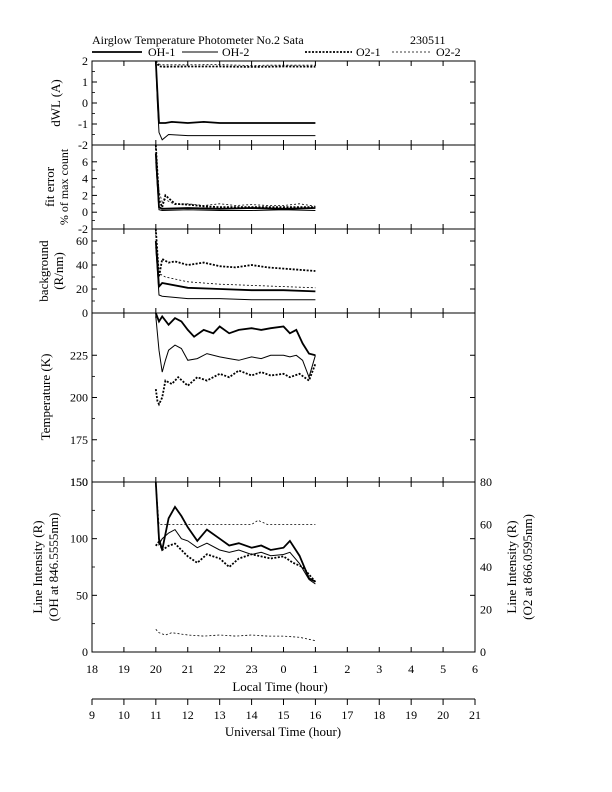  I want to click on ytick-label-line-intensity-1: 50, so click(82, 595).